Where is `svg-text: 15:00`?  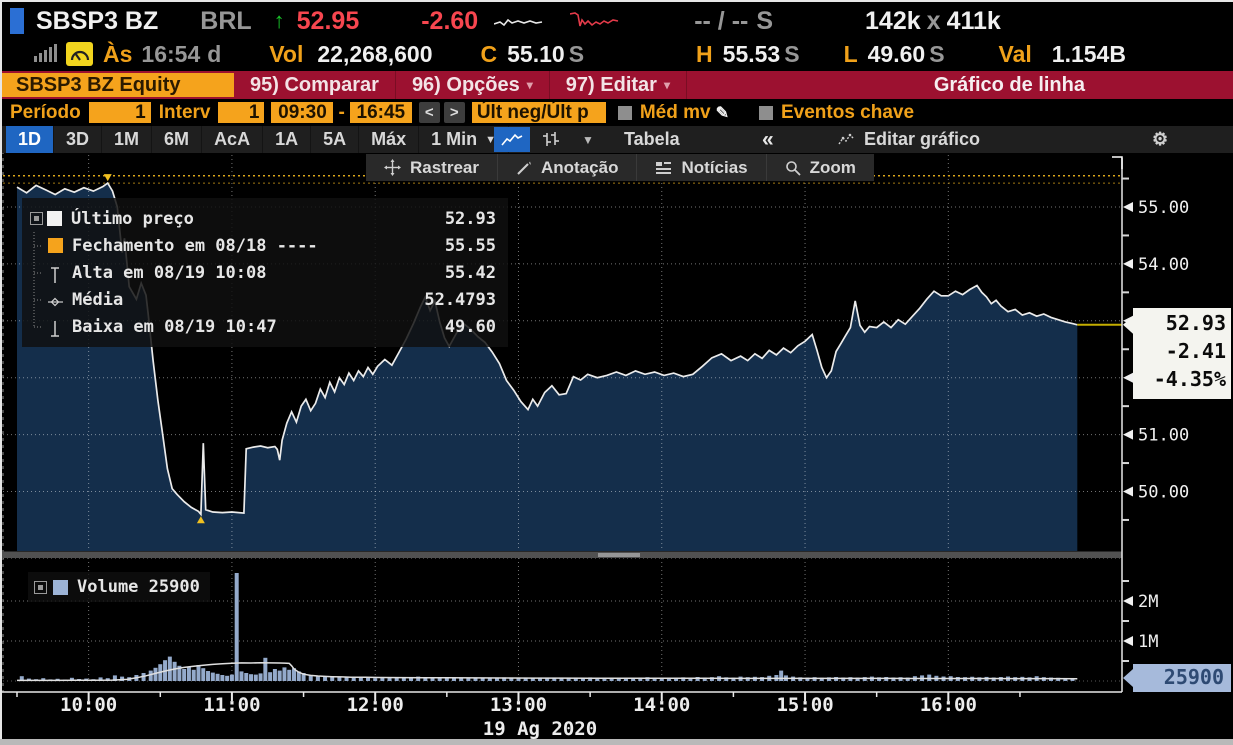 svg-text: 15:00 is located at coordinates (804, 705).